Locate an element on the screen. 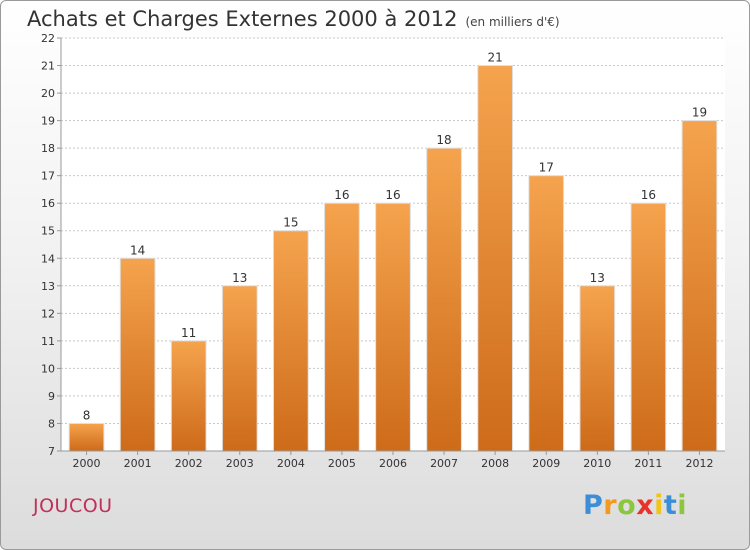 Image resolution: width=750 pixels, height=550 pixels. logo-letter: P is located at coordinates (593, 505).